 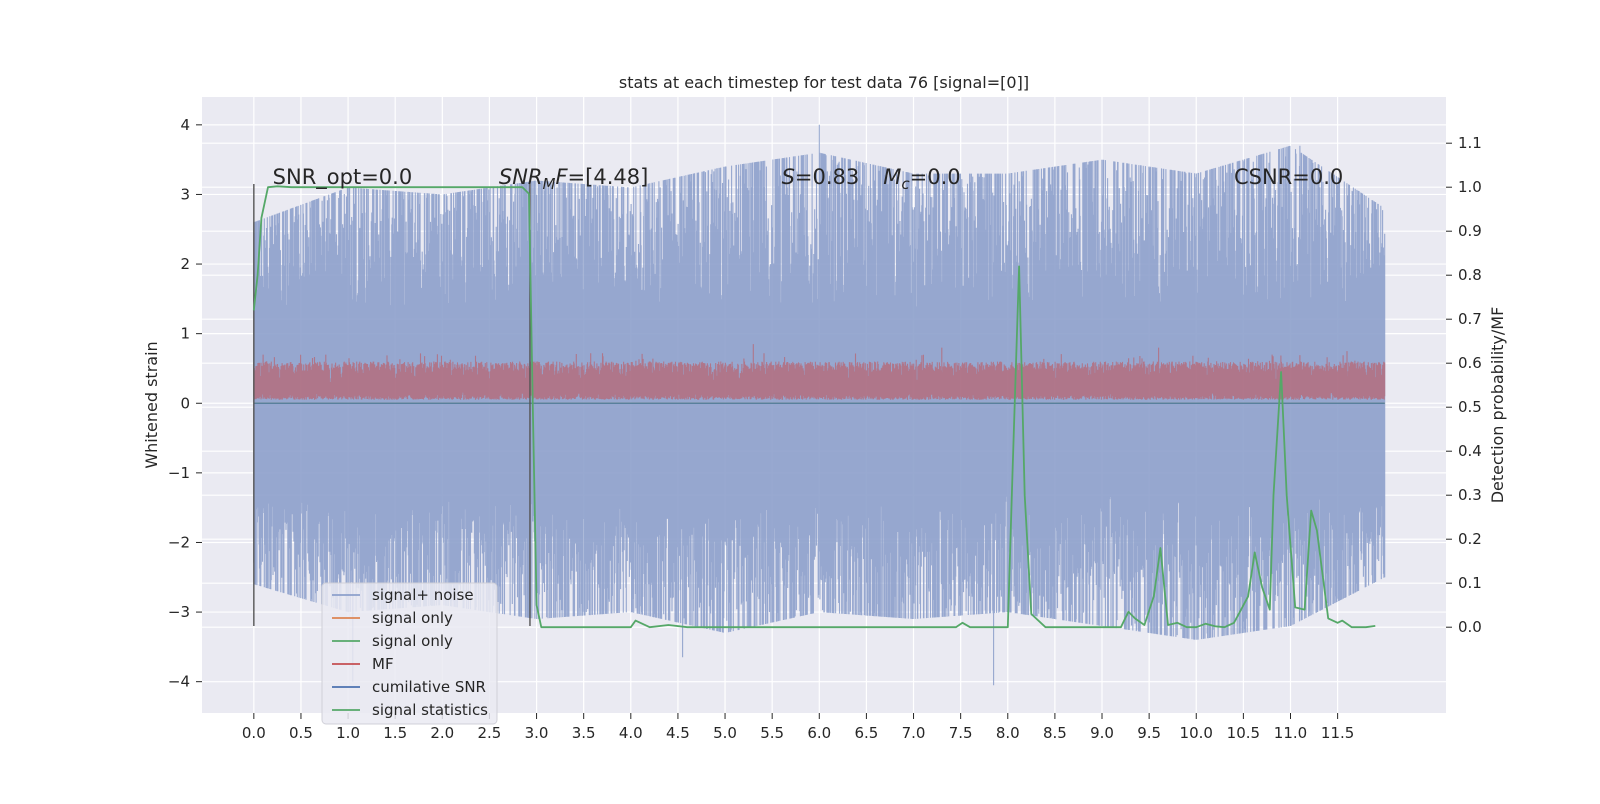 I want to click on x-tick-label-22: 11.0, so click(x=1290, y=733).